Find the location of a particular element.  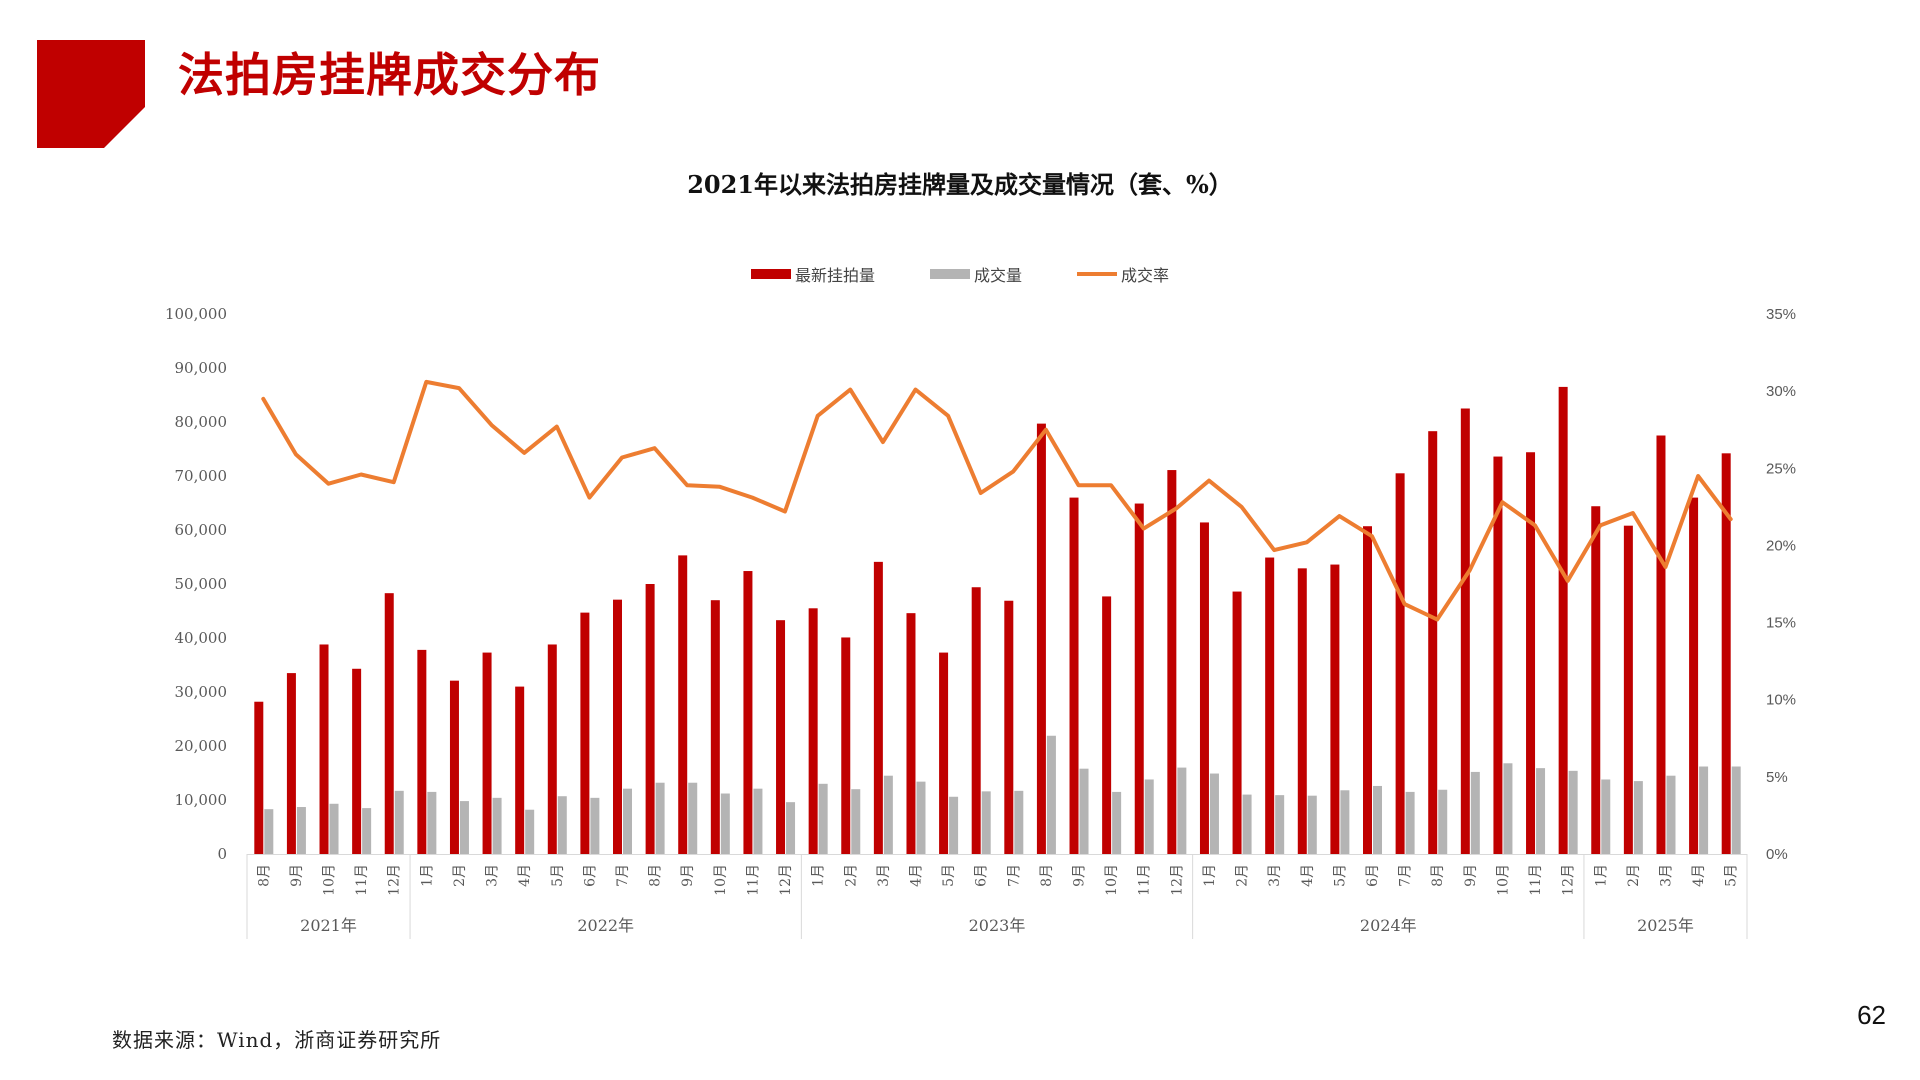

y-left-tick-label: 70,000 is located at coordinates (201, 476).